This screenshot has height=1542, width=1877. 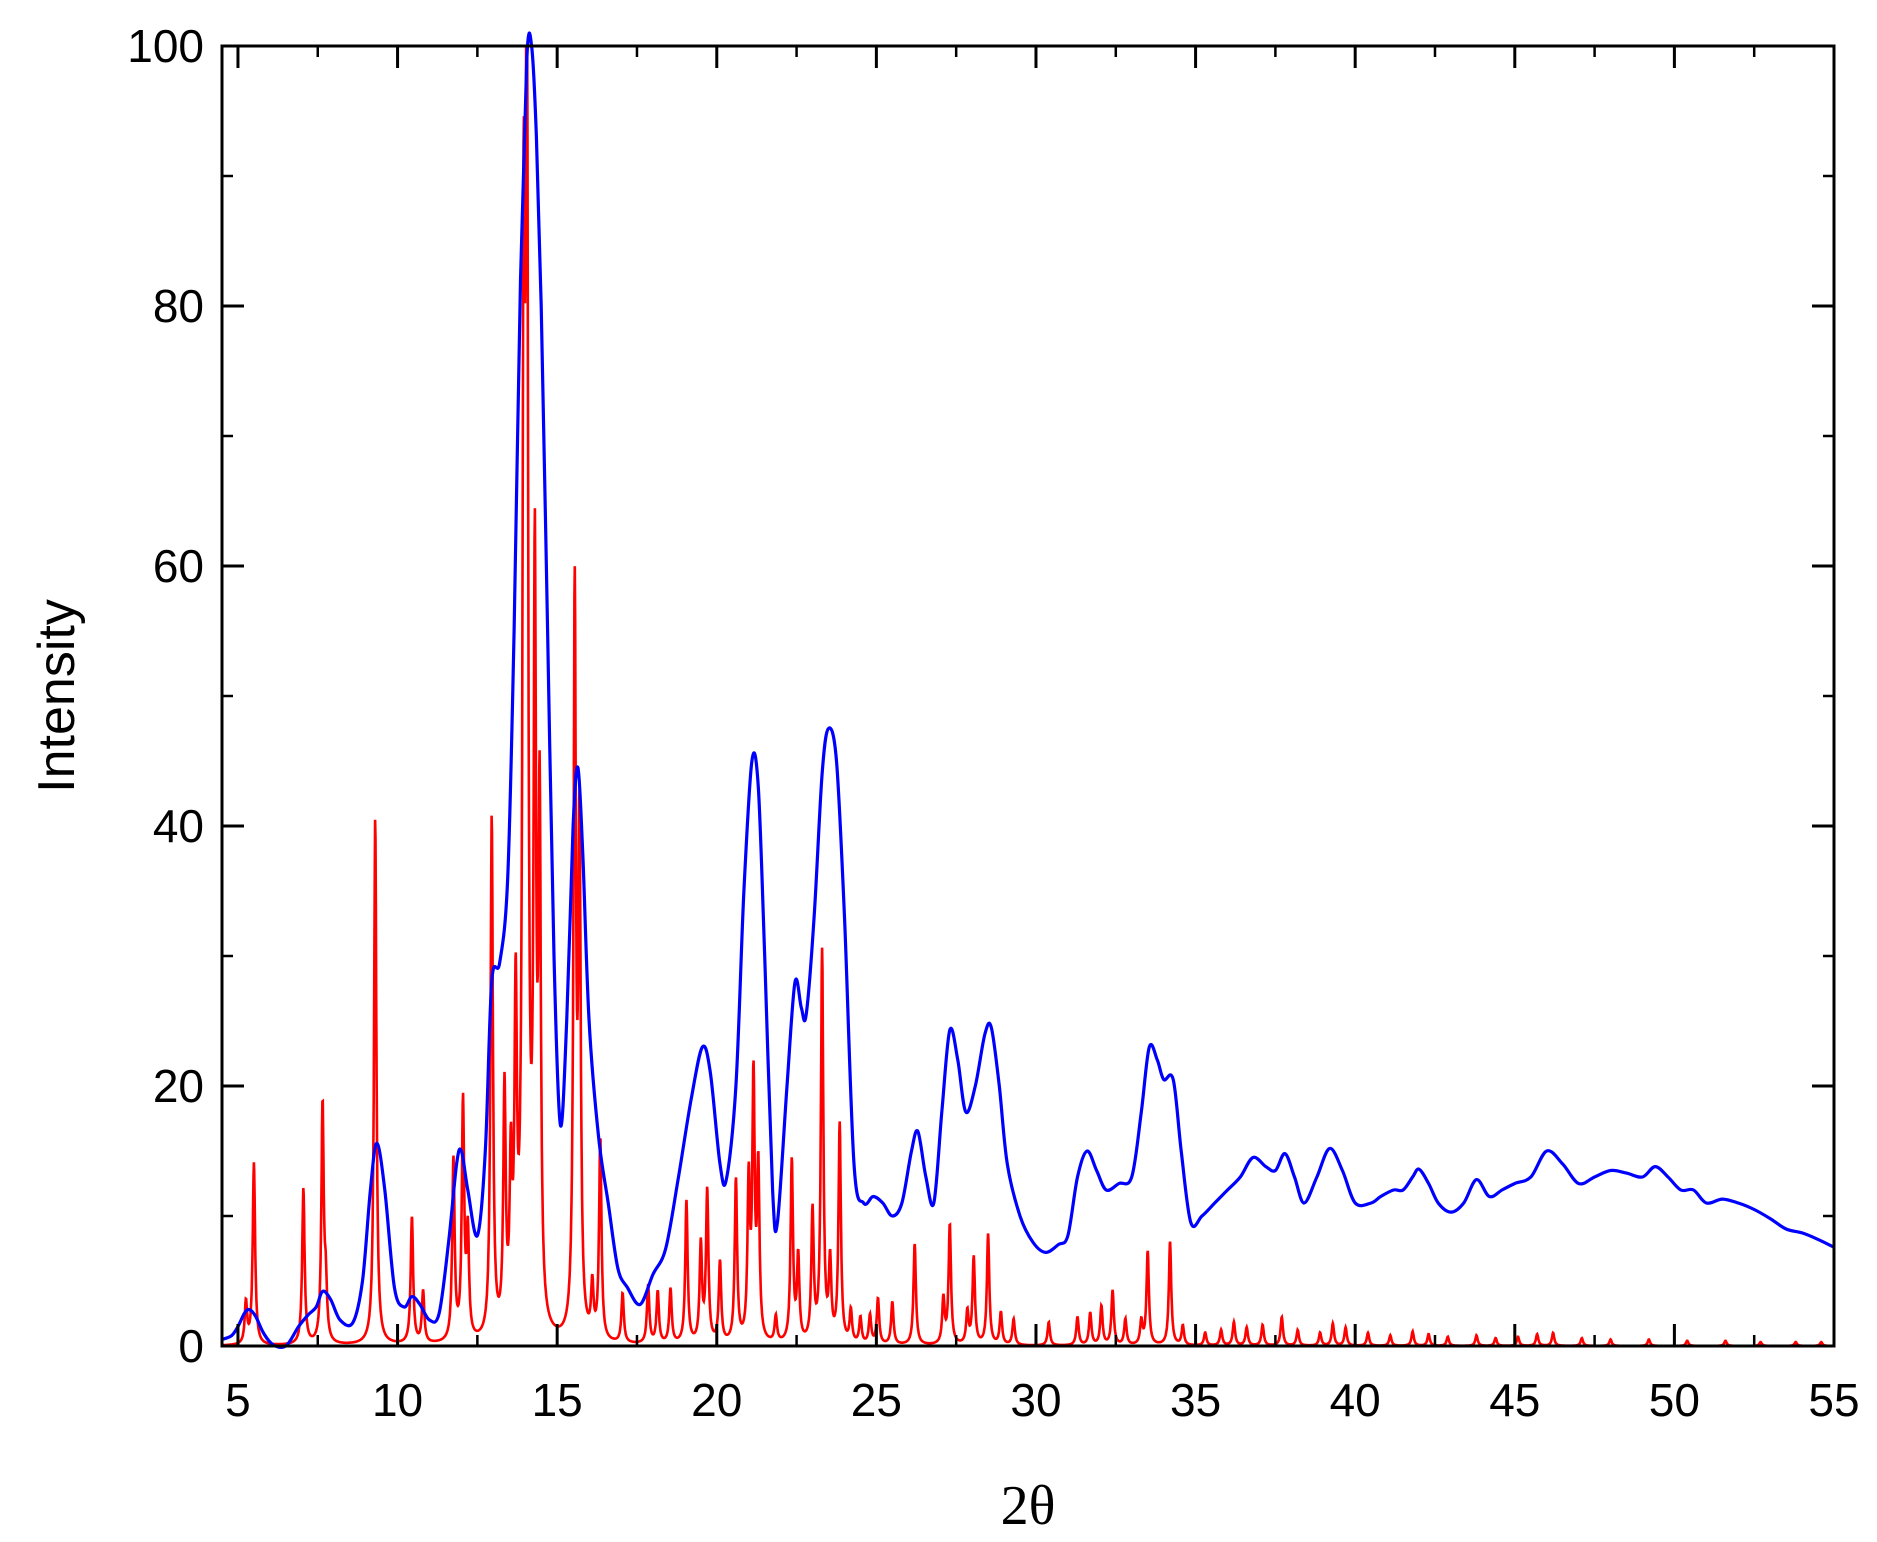 I want to click on x-tick-label: 35, so click(x=1195, y=1400).